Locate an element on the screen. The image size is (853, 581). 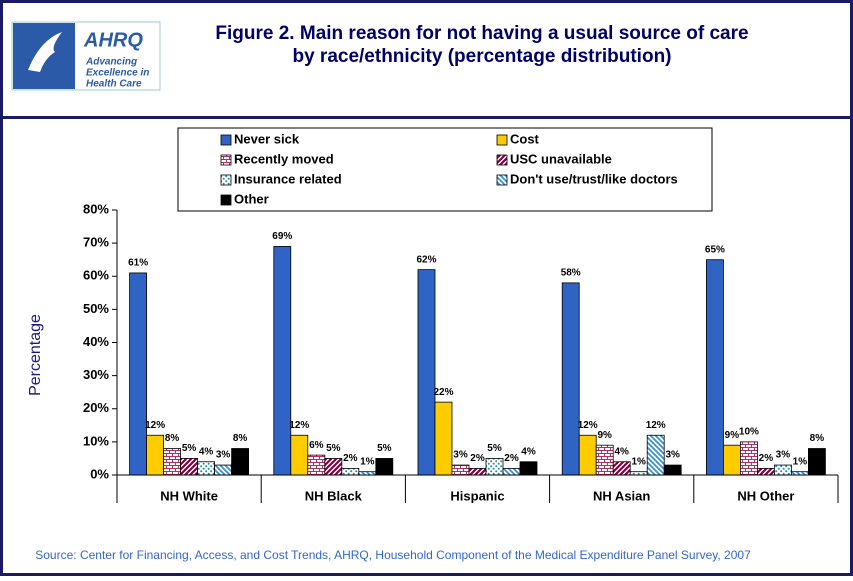
data-label: 6% is located at coordinates (316, 445).